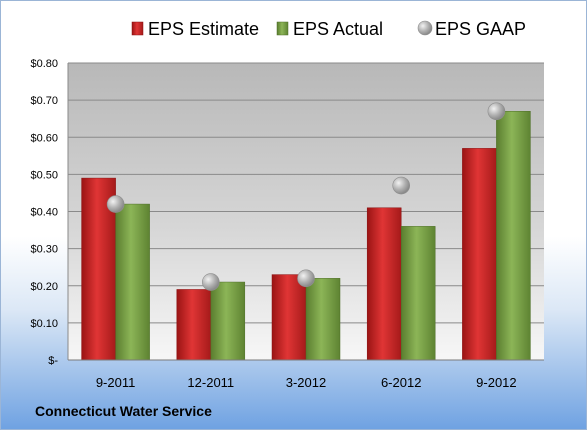  Describe the element at coordinates (44, 64) in the screenshot. I see `y-tick-label: $0.80` at that location.